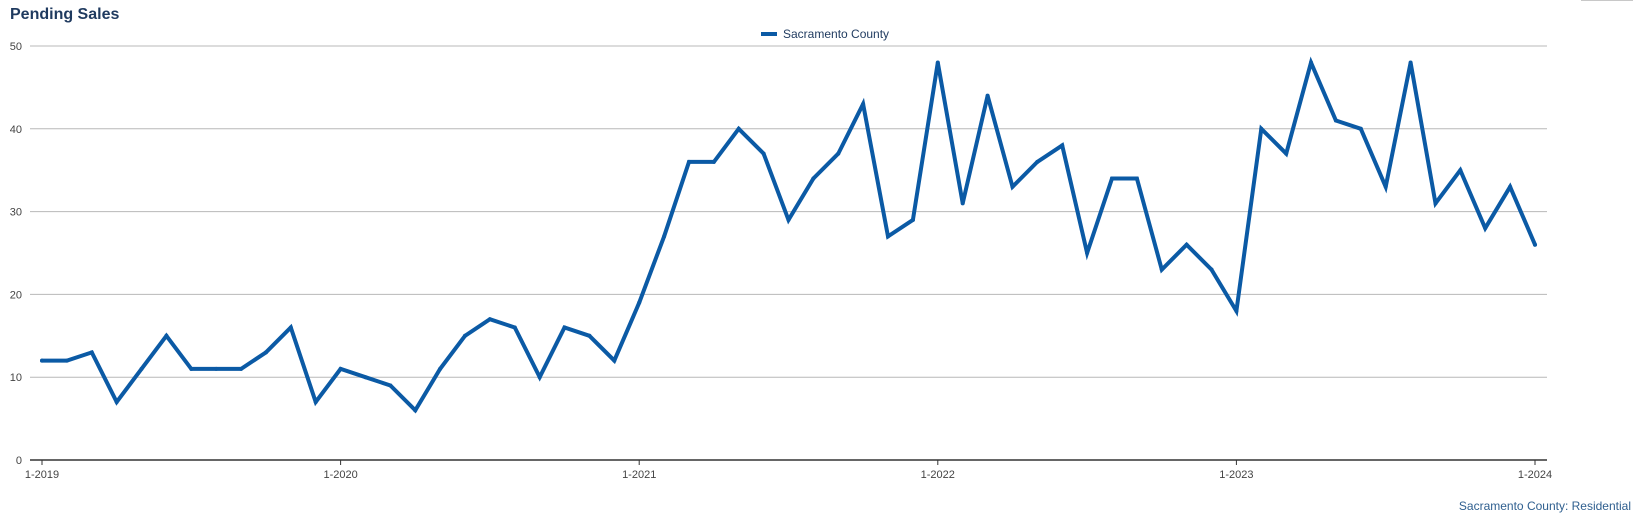  Describe the element at coordinates (769, 34) in the screenshot. I see `legend-line-swatch` at that location.